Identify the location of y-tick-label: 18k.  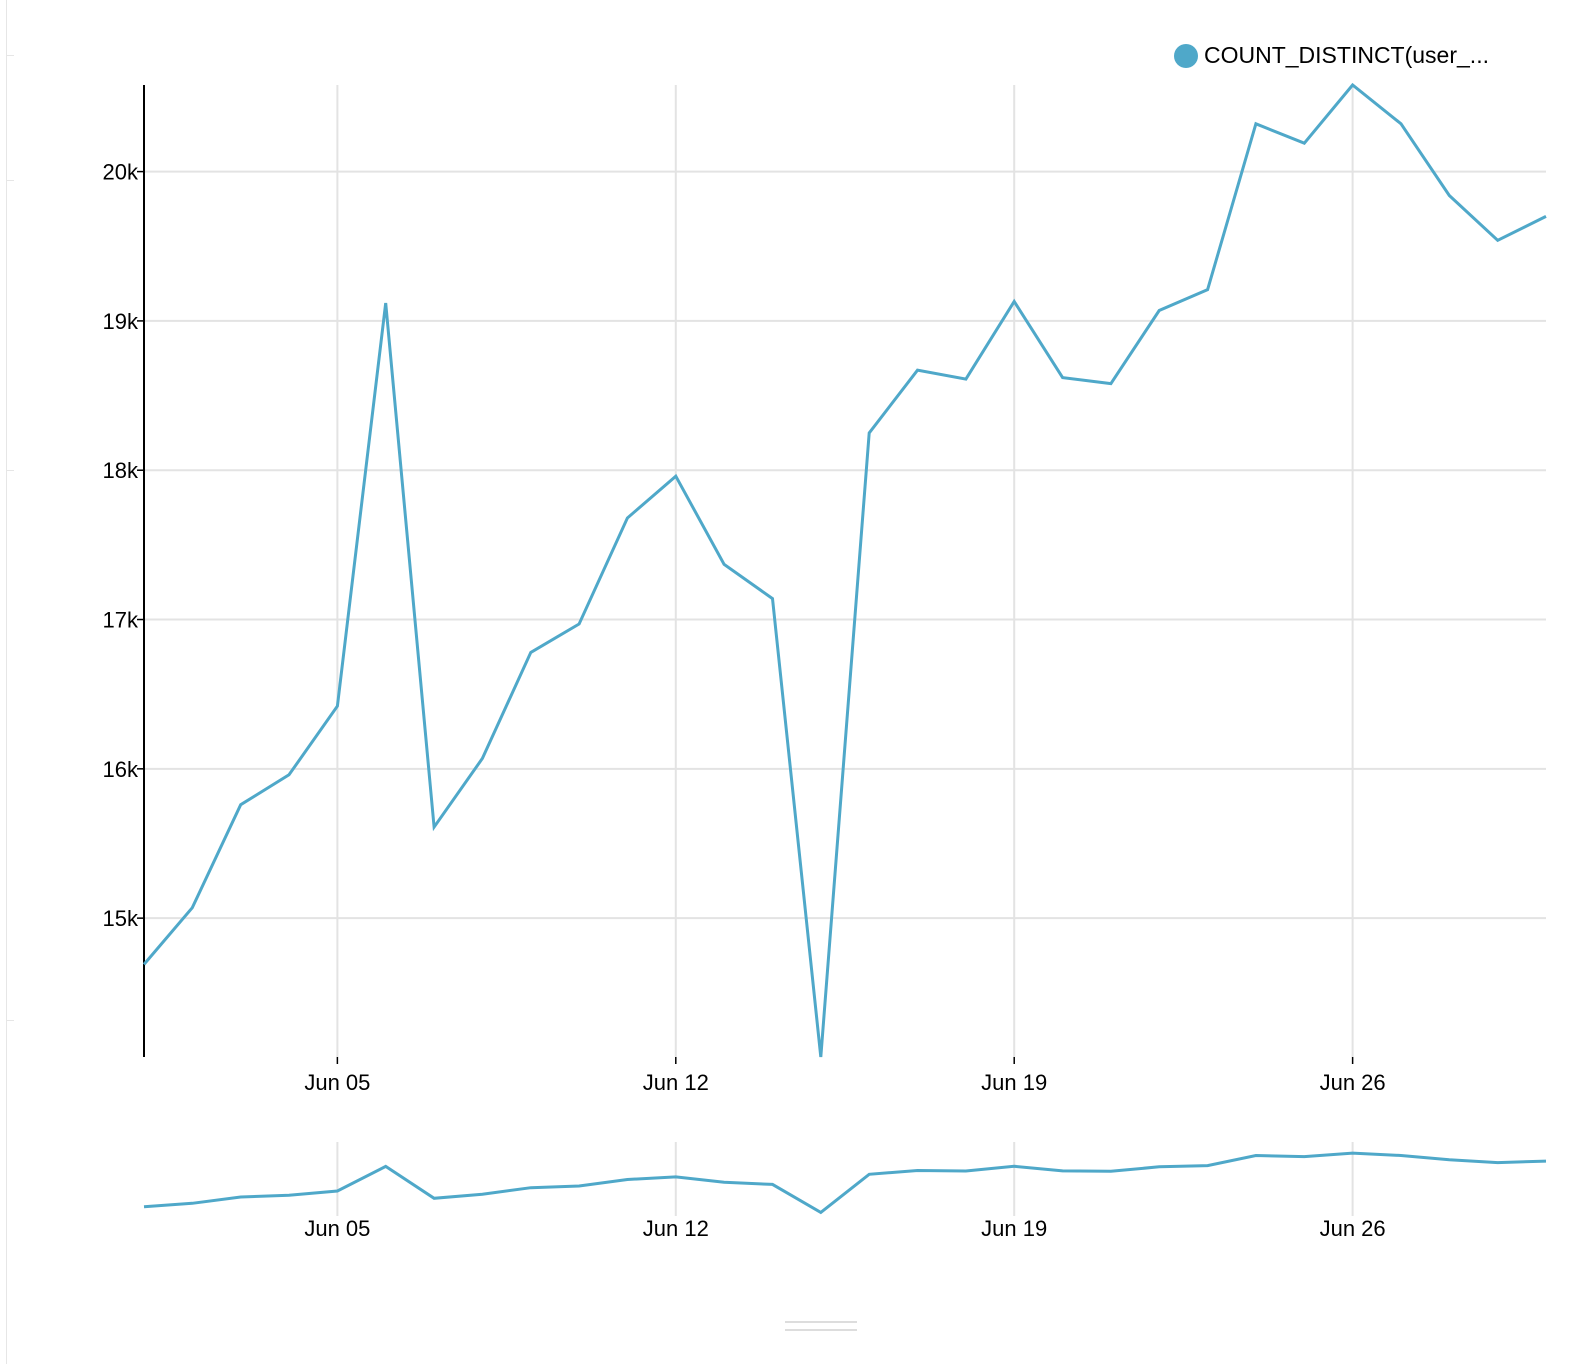
(121, 470).